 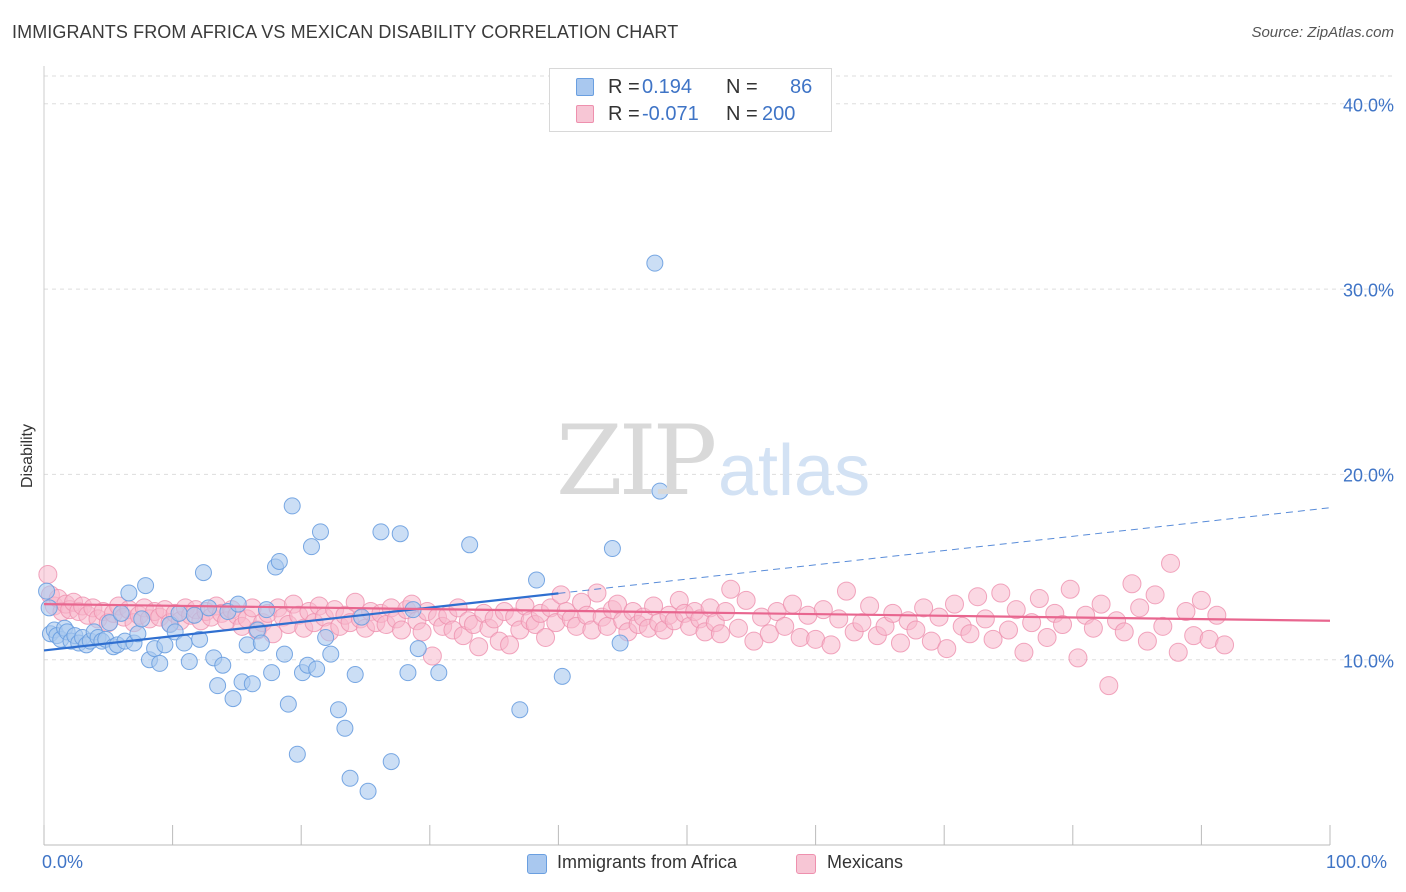 I want to click on watermark-atlas: atlas, so click(x=794, y=471).